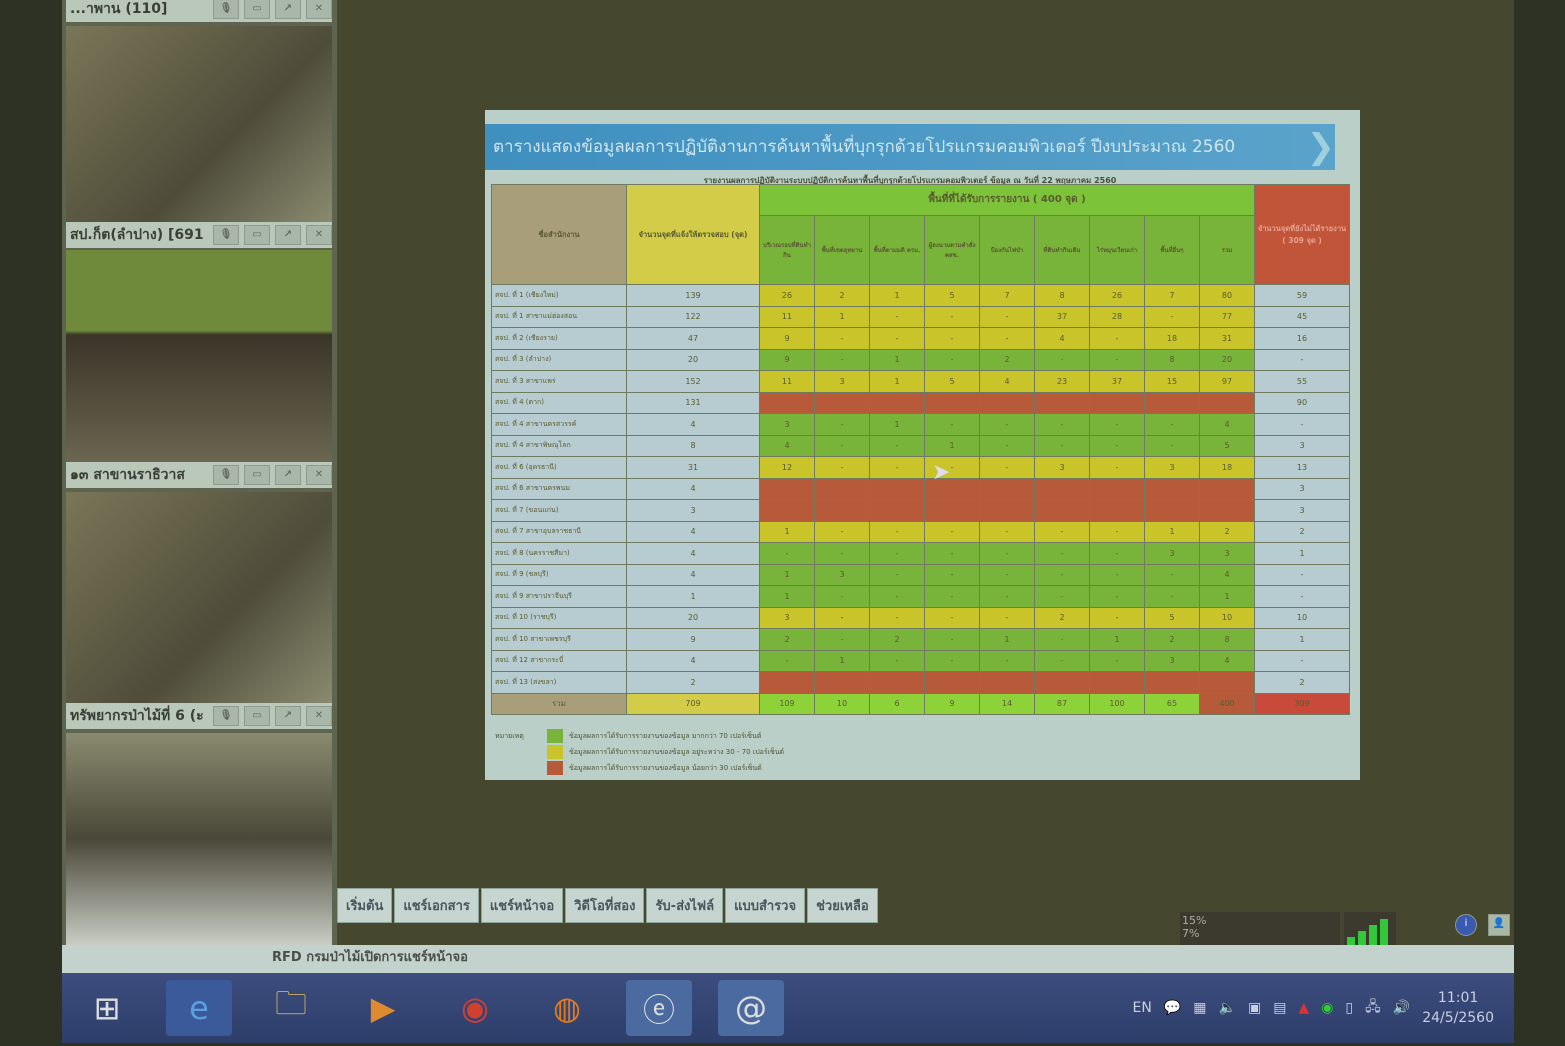 The image size is (1565, 1046). I want to click on video-tile: ทรัพยากรป่าไม้ที่ 6 (ะ 🎙 ▭ ↗ ✕, so click(199, 610).